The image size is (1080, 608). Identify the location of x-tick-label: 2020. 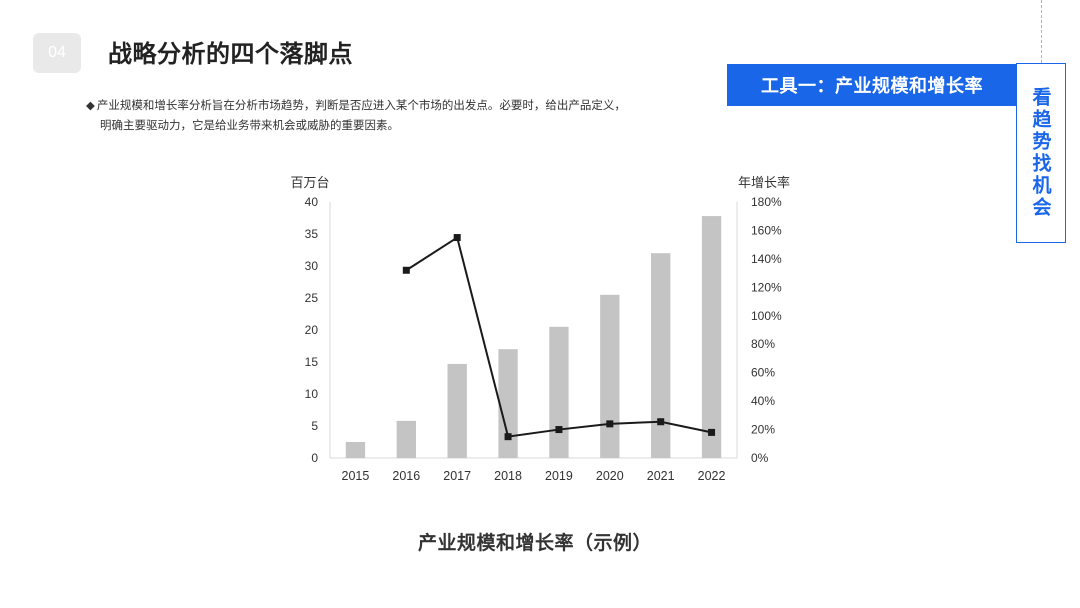
(610, 476).